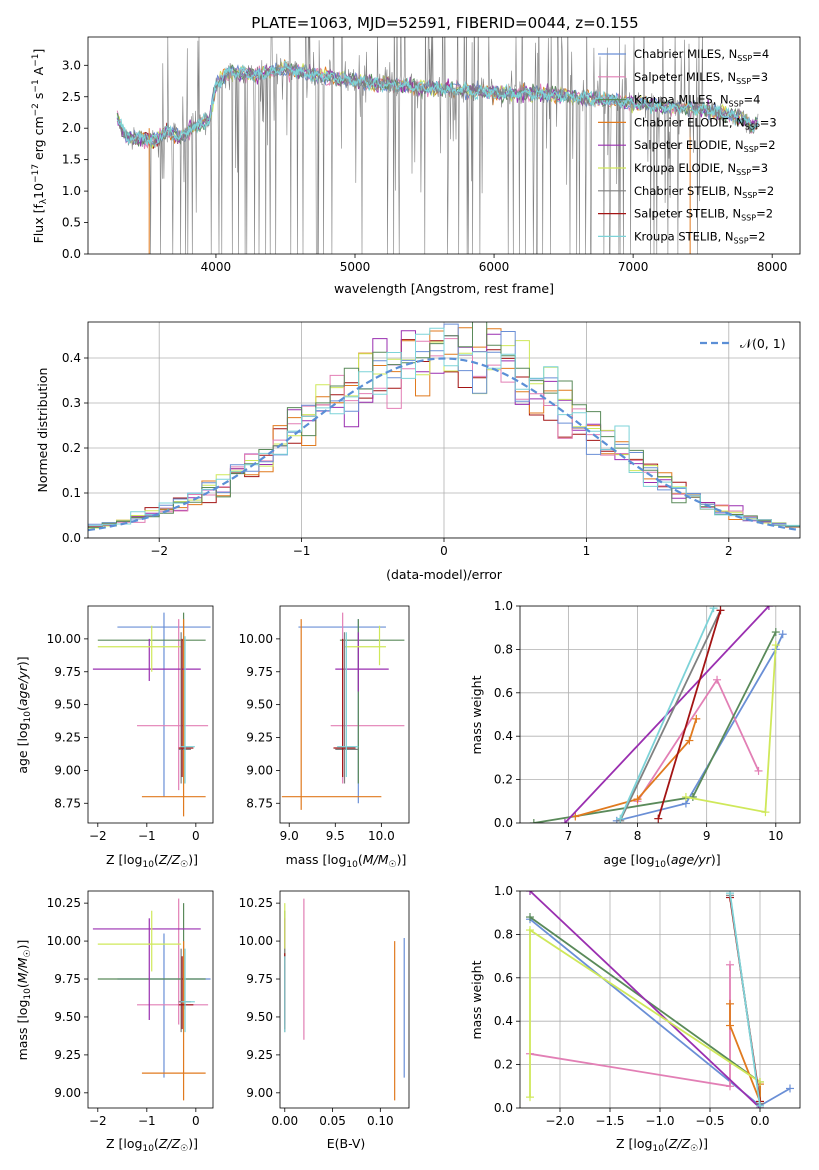 The height and width of the screenshot is (1170, 819). I want to click on x-axis-label: (data-model)/error, so click(444, 574).